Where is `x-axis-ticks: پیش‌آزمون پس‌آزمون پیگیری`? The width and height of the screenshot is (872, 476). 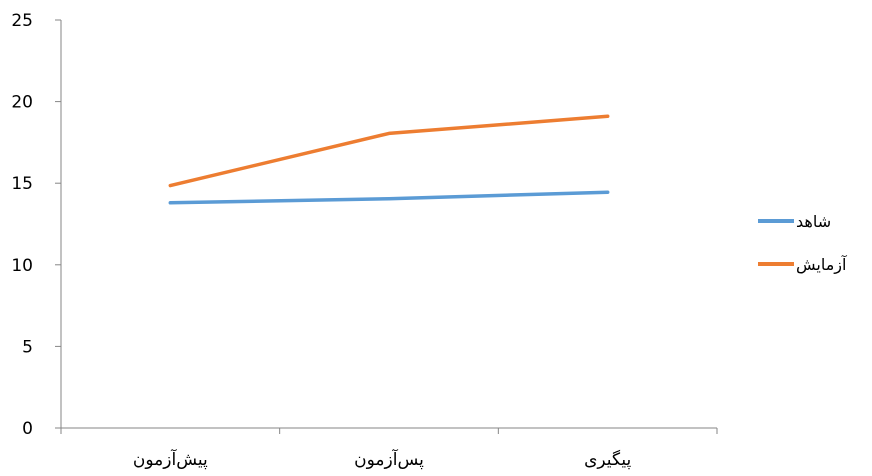 x-axis-ticks: پیش‌آزمون پس‌آزمون پیگیری is located at coordinates (389, 449).